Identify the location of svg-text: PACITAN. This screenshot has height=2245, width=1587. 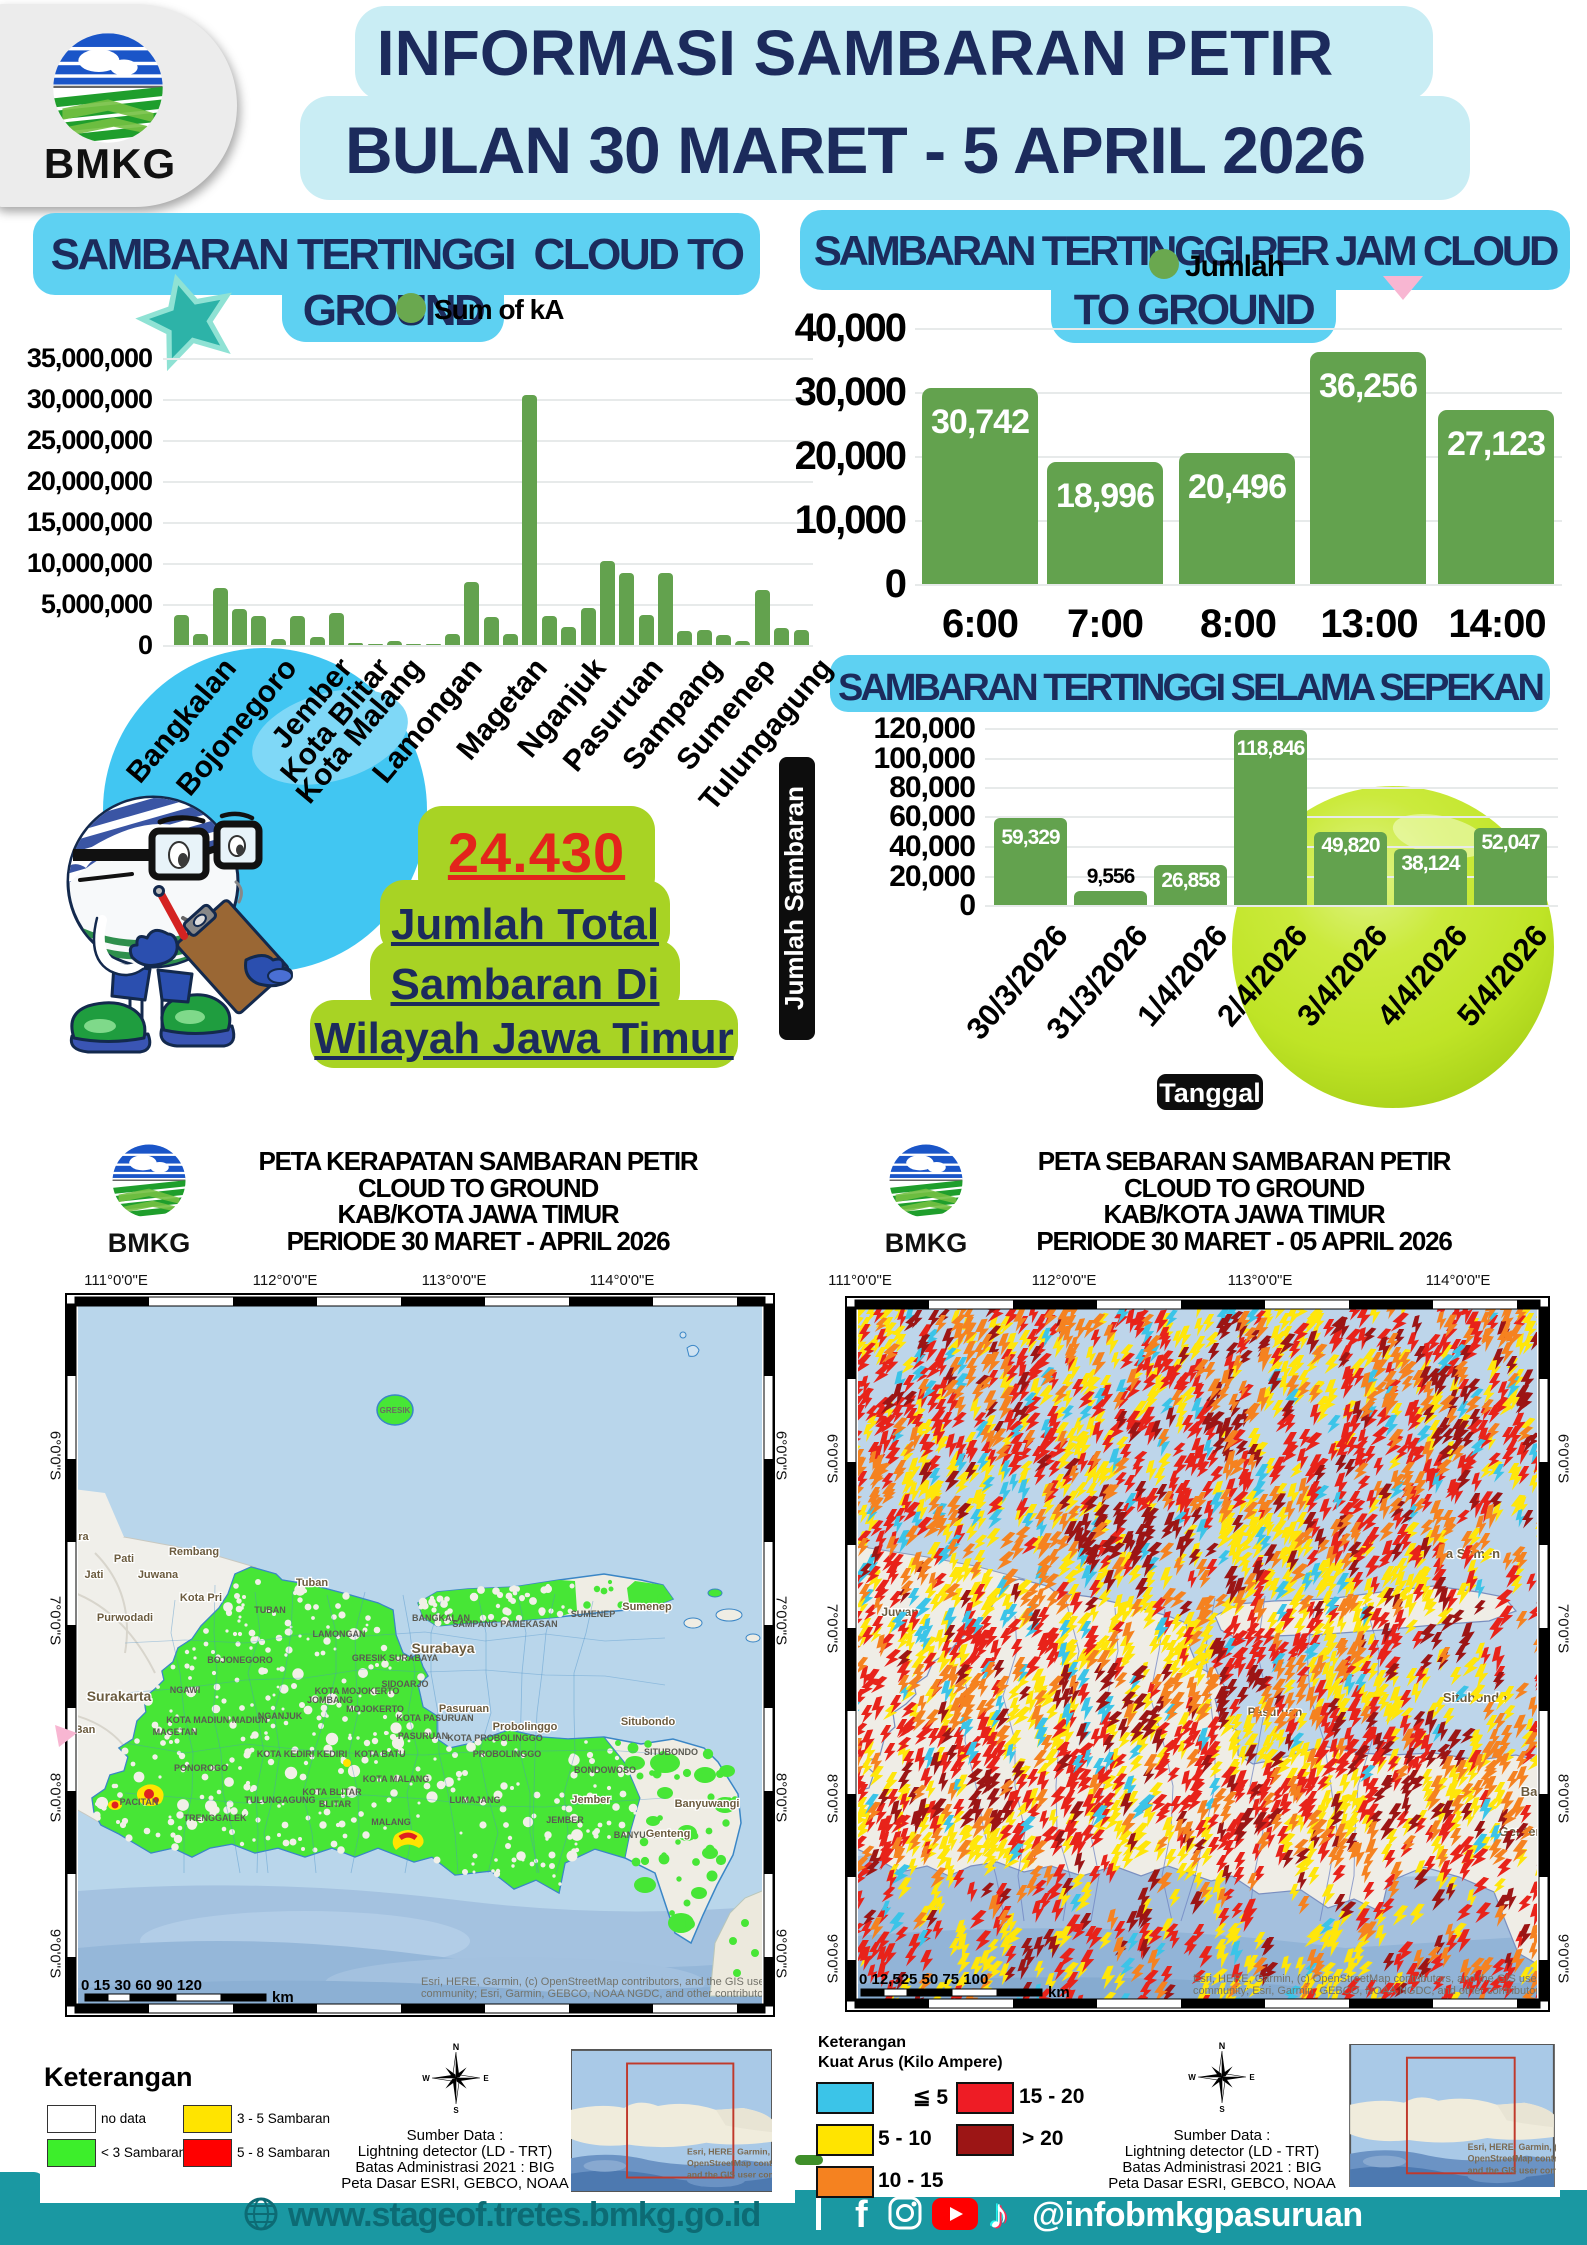
(139, 1802).